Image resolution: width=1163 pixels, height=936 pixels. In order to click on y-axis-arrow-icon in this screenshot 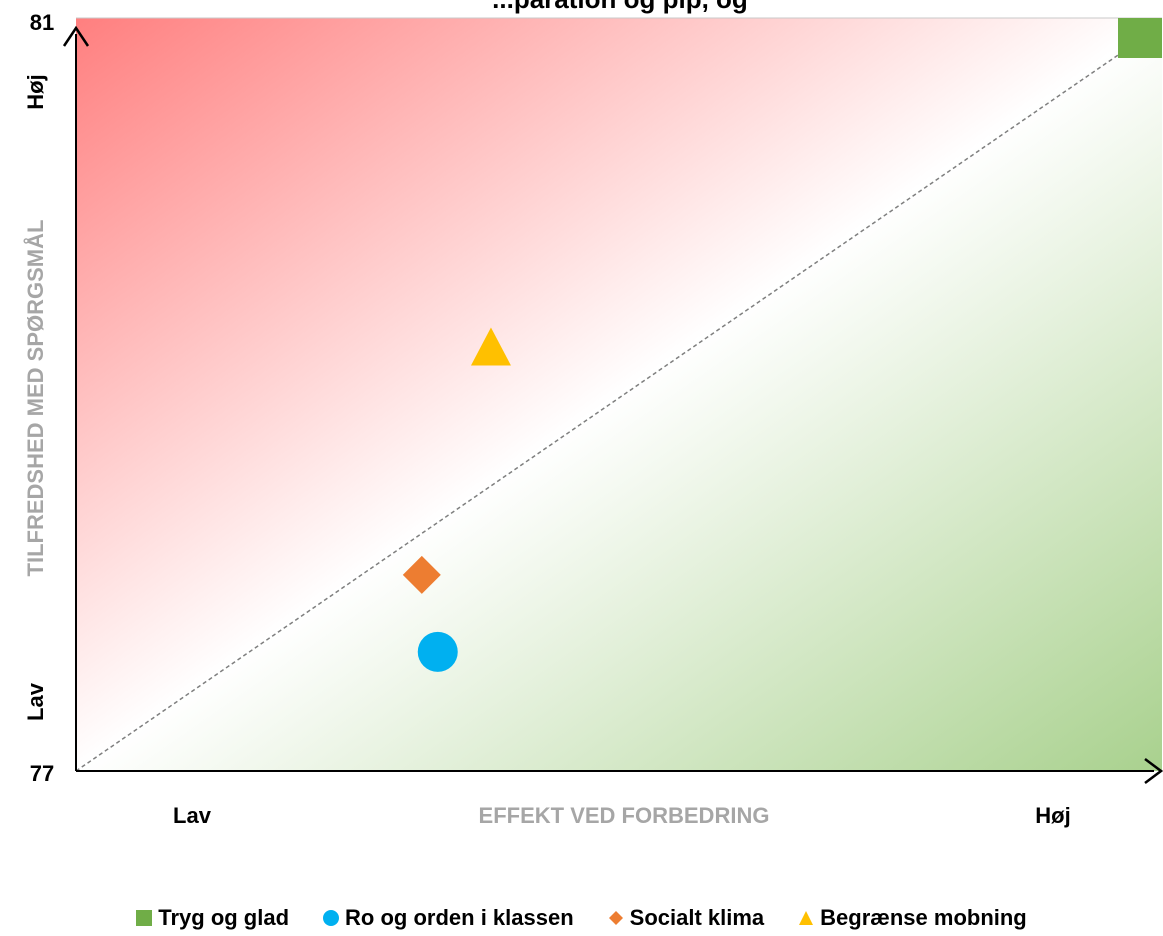, I will do `click(76, 36)`.